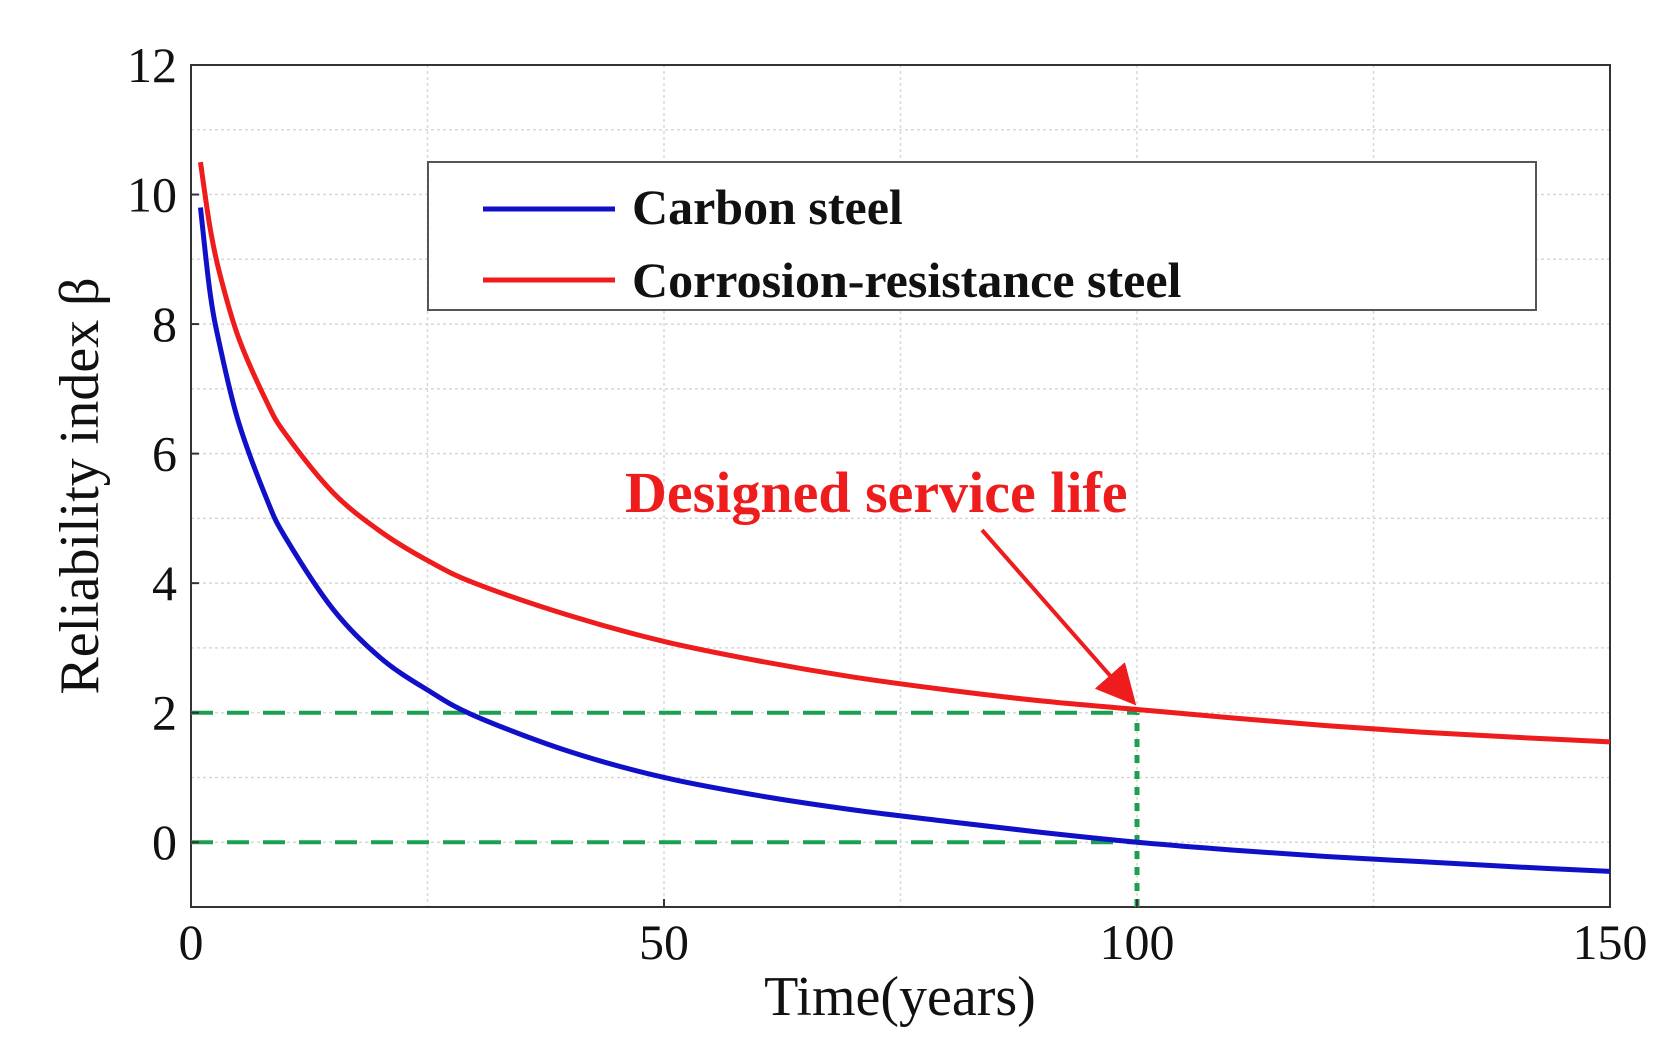 Image resolution: width=1680 pixels, height=1045 pixels. I want to click on legend-box, so click(982, 236).